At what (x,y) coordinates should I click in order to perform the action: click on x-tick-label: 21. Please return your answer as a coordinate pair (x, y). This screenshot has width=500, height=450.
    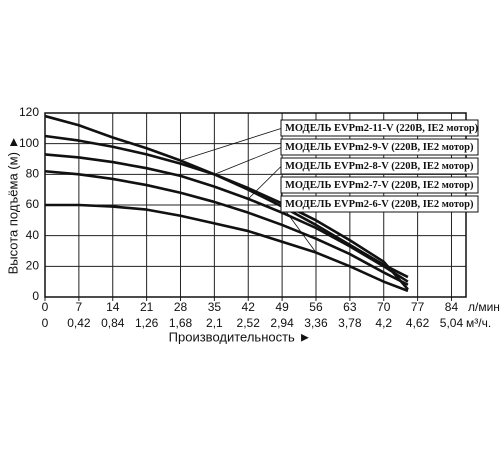
    Looking at the image, I should click on (147, 307).